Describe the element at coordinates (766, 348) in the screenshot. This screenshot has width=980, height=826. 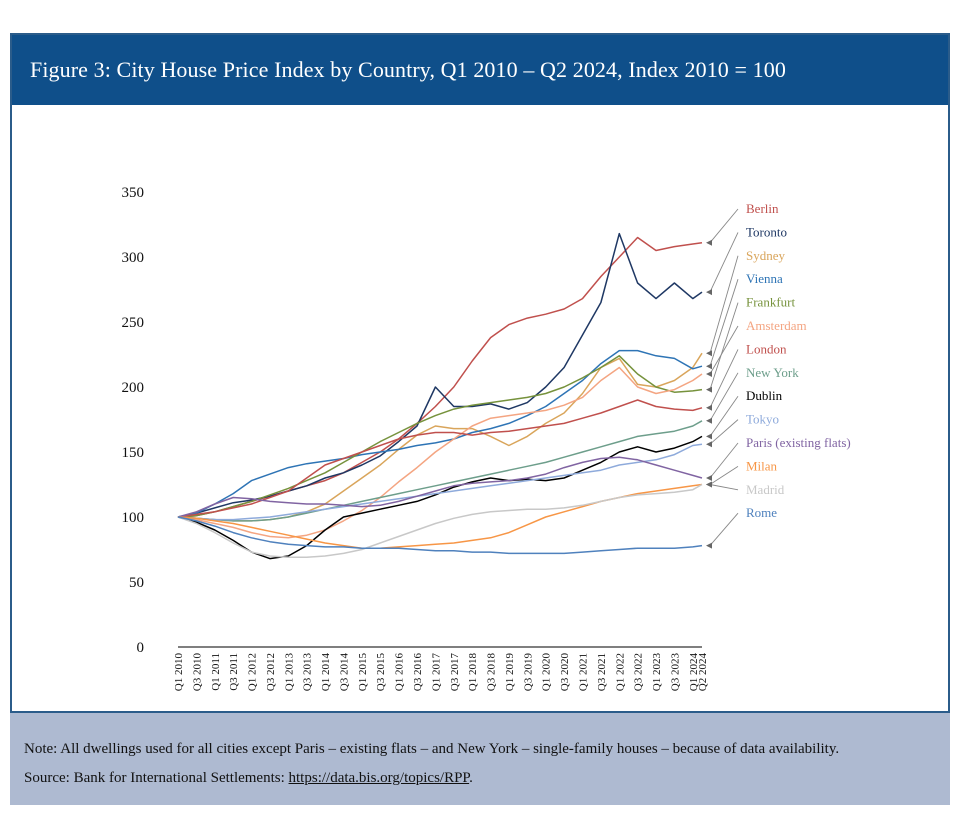
I see `legend-label: London` at that location.